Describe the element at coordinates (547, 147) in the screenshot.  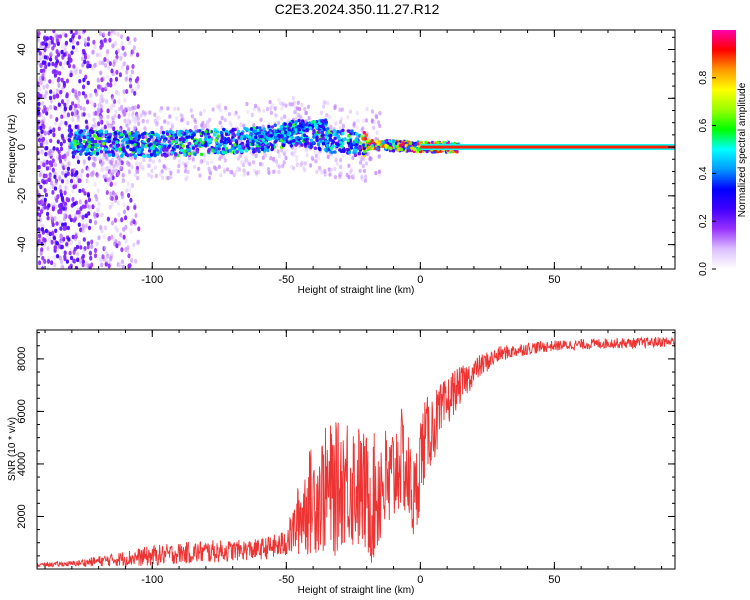
I see `carrier-line-inner` at that location.